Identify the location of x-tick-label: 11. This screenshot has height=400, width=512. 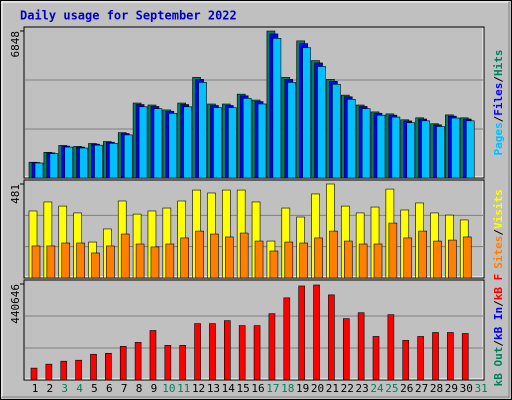
(183, 388).